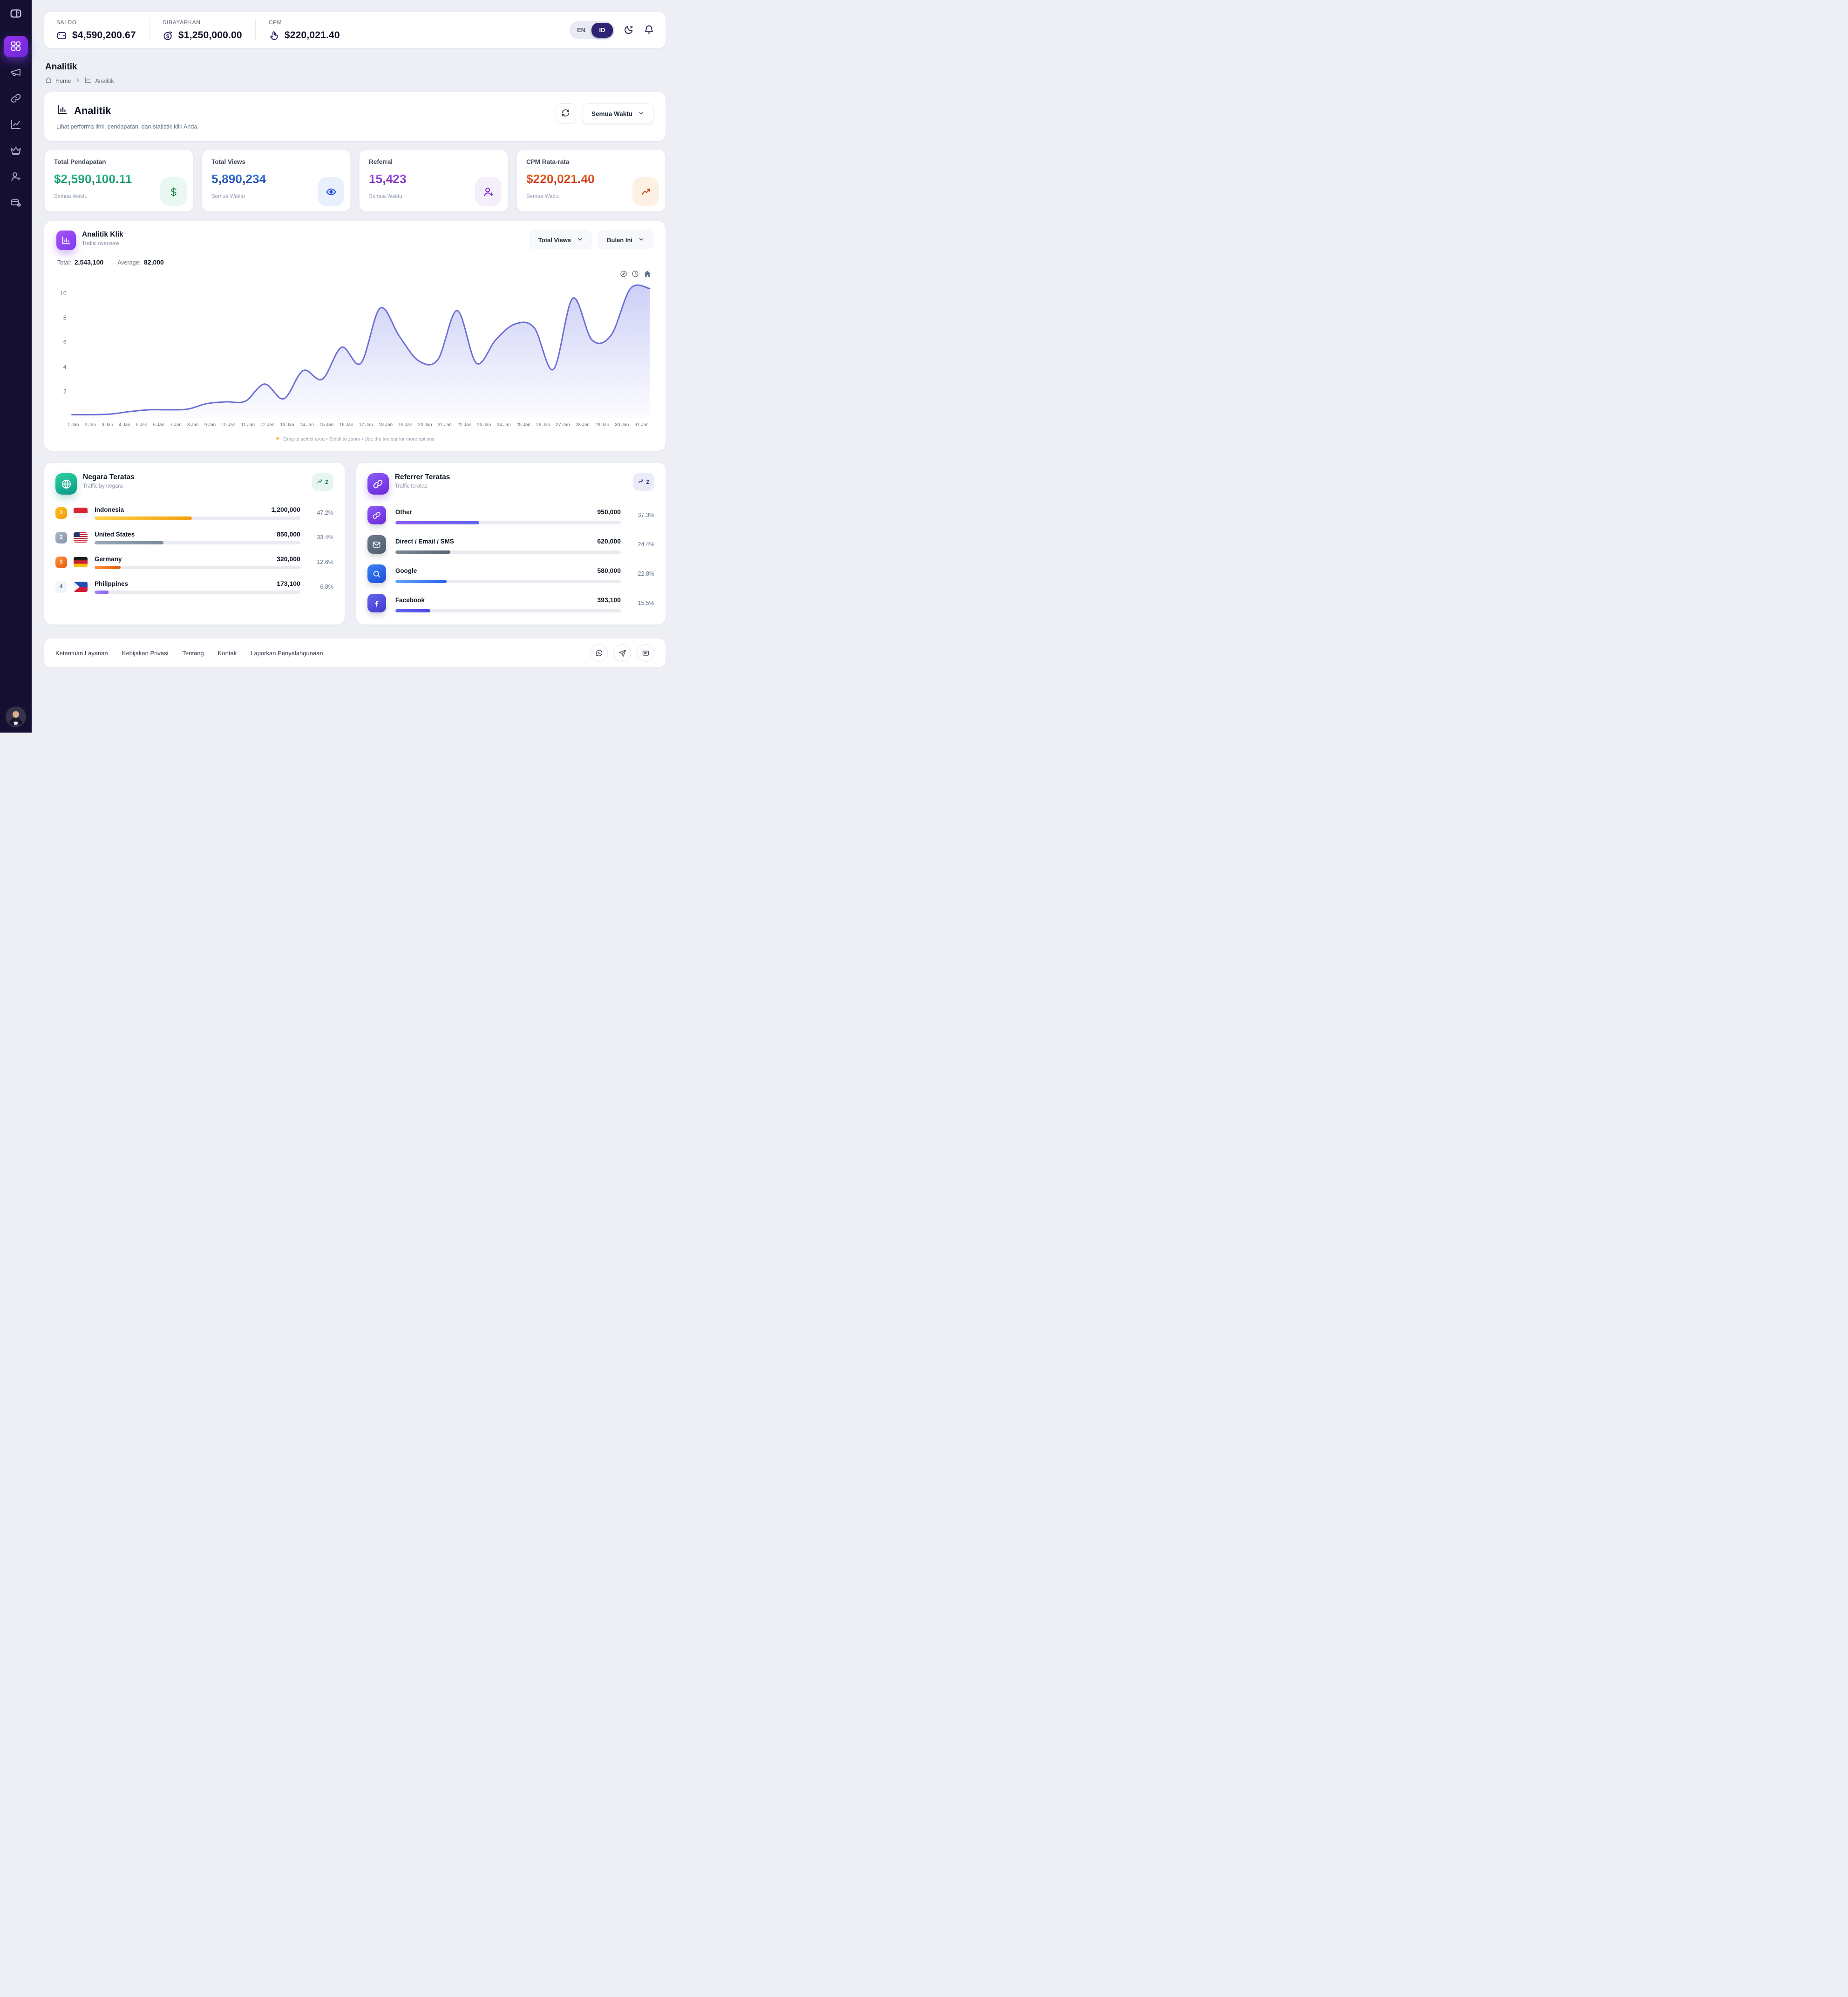 This screenshot has width=1848, height=1997. Describe the element at coordinates (16, 99) in the screenshot. I see `sidebar-item-link` at that location.